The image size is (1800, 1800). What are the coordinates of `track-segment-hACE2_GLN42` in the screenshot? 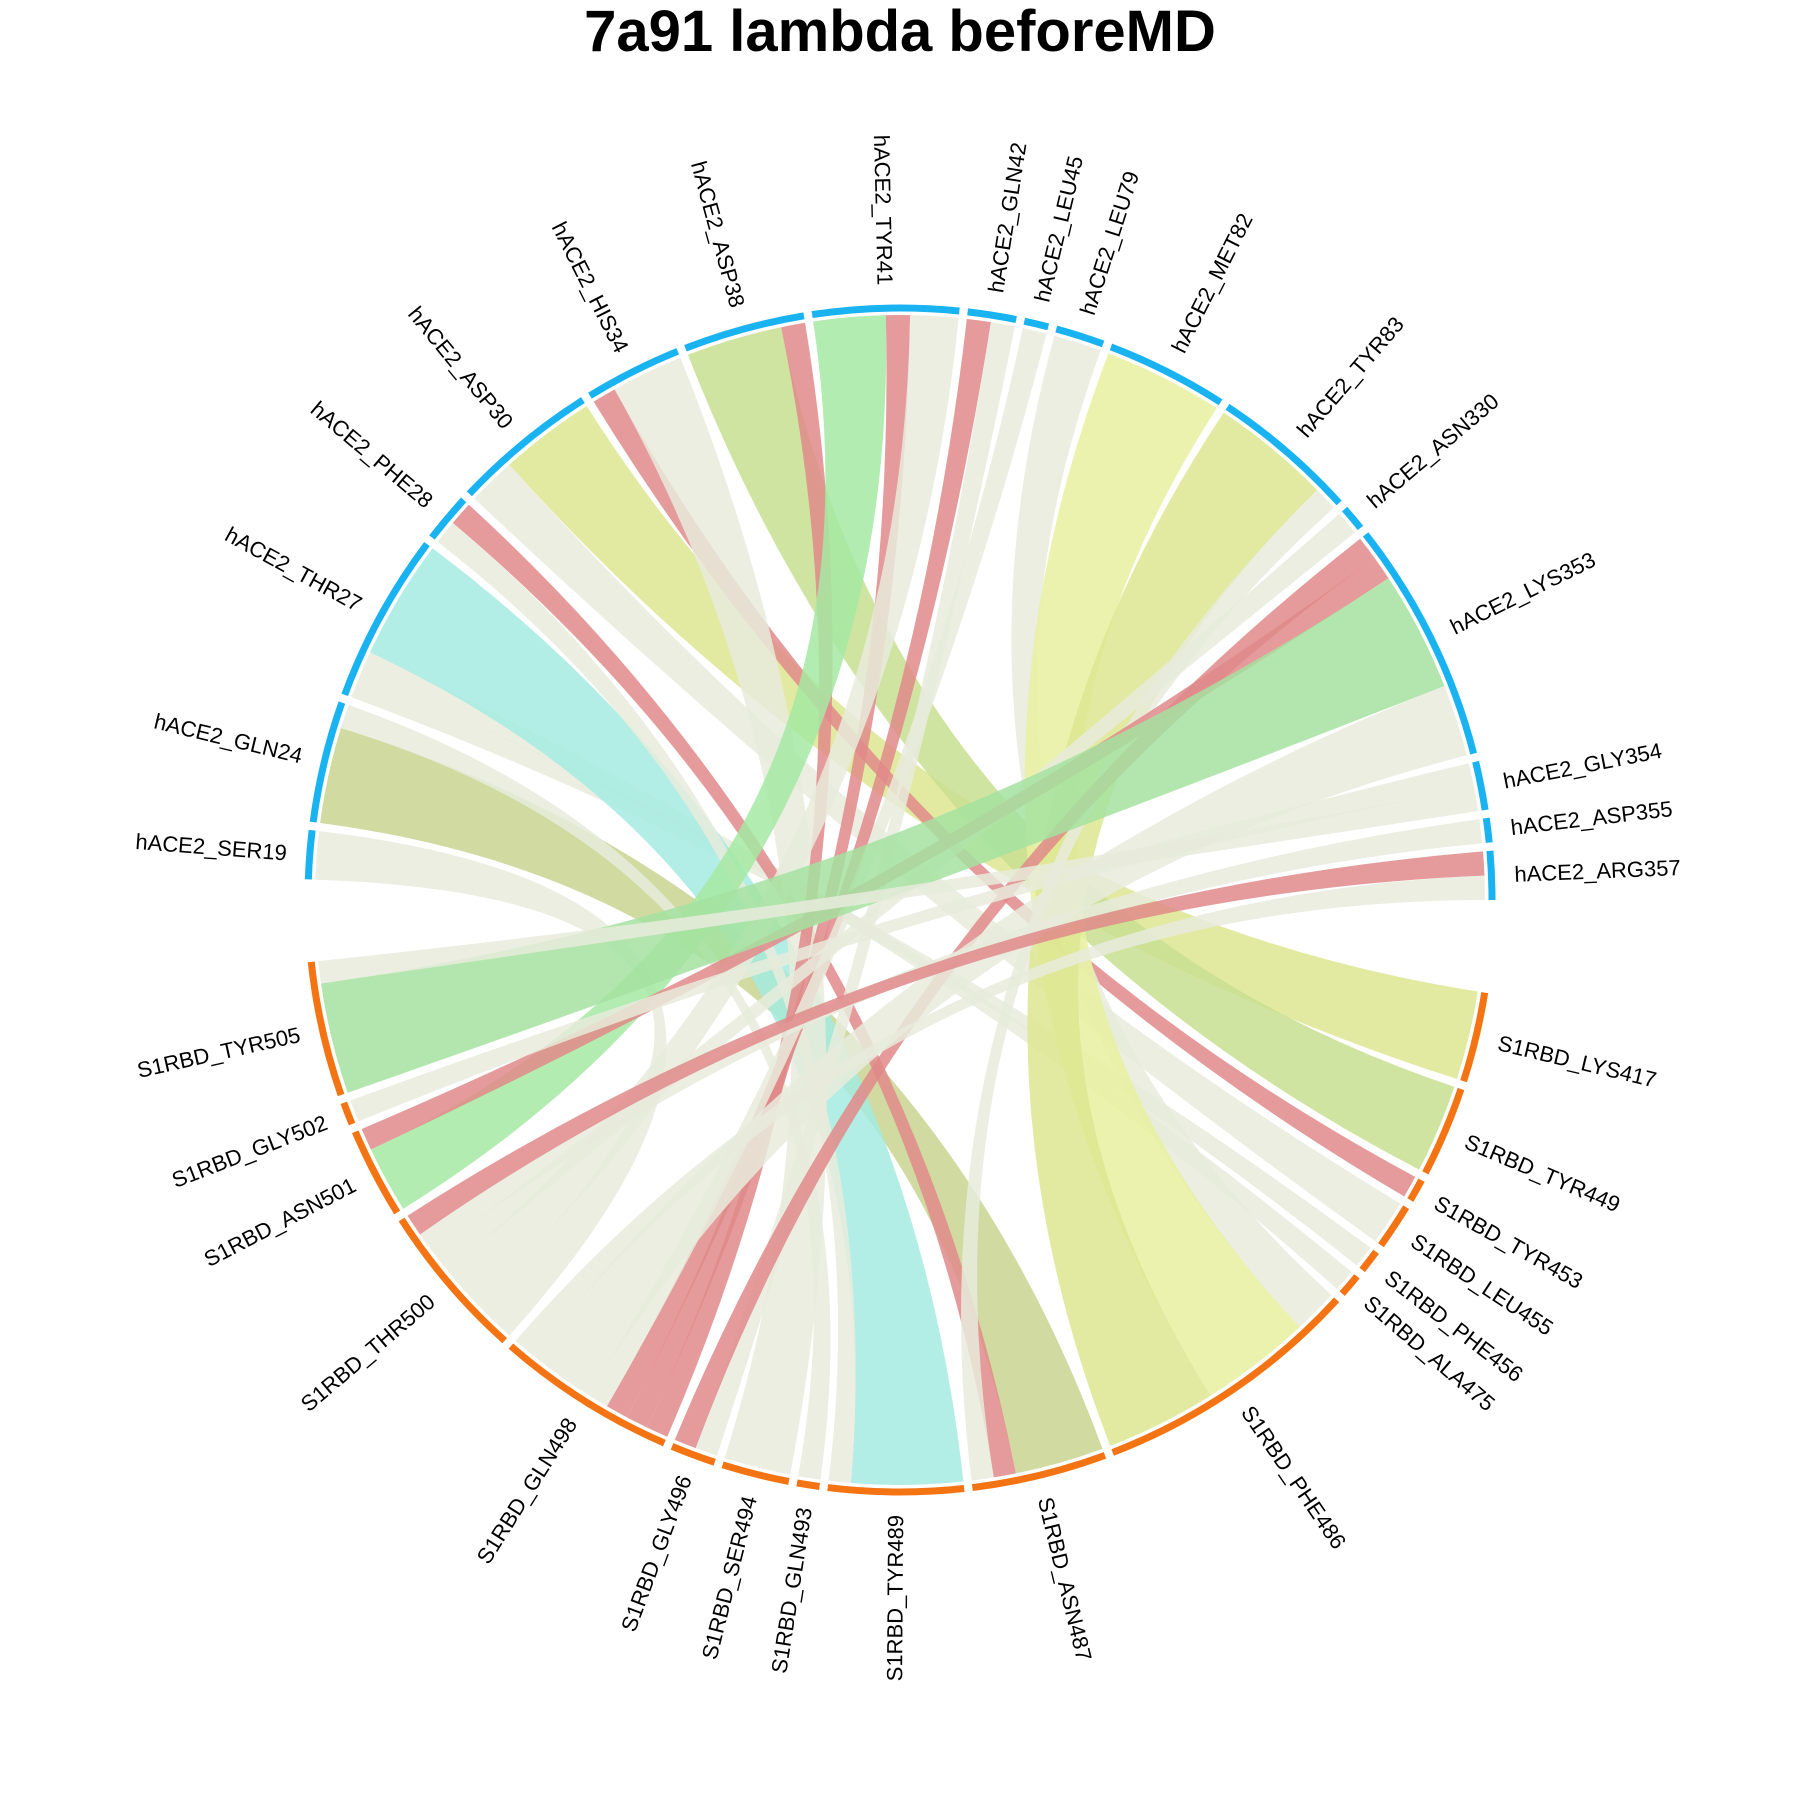 It's located at (992, 315).